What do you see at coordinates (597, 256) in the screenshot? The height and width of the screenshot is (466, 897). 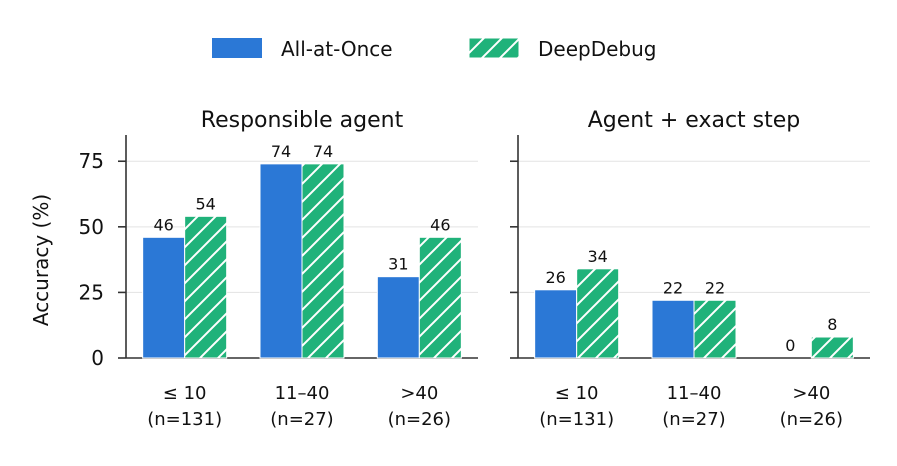 I see `value-label-deepdebug: 34` at bounding box center [597, 256].